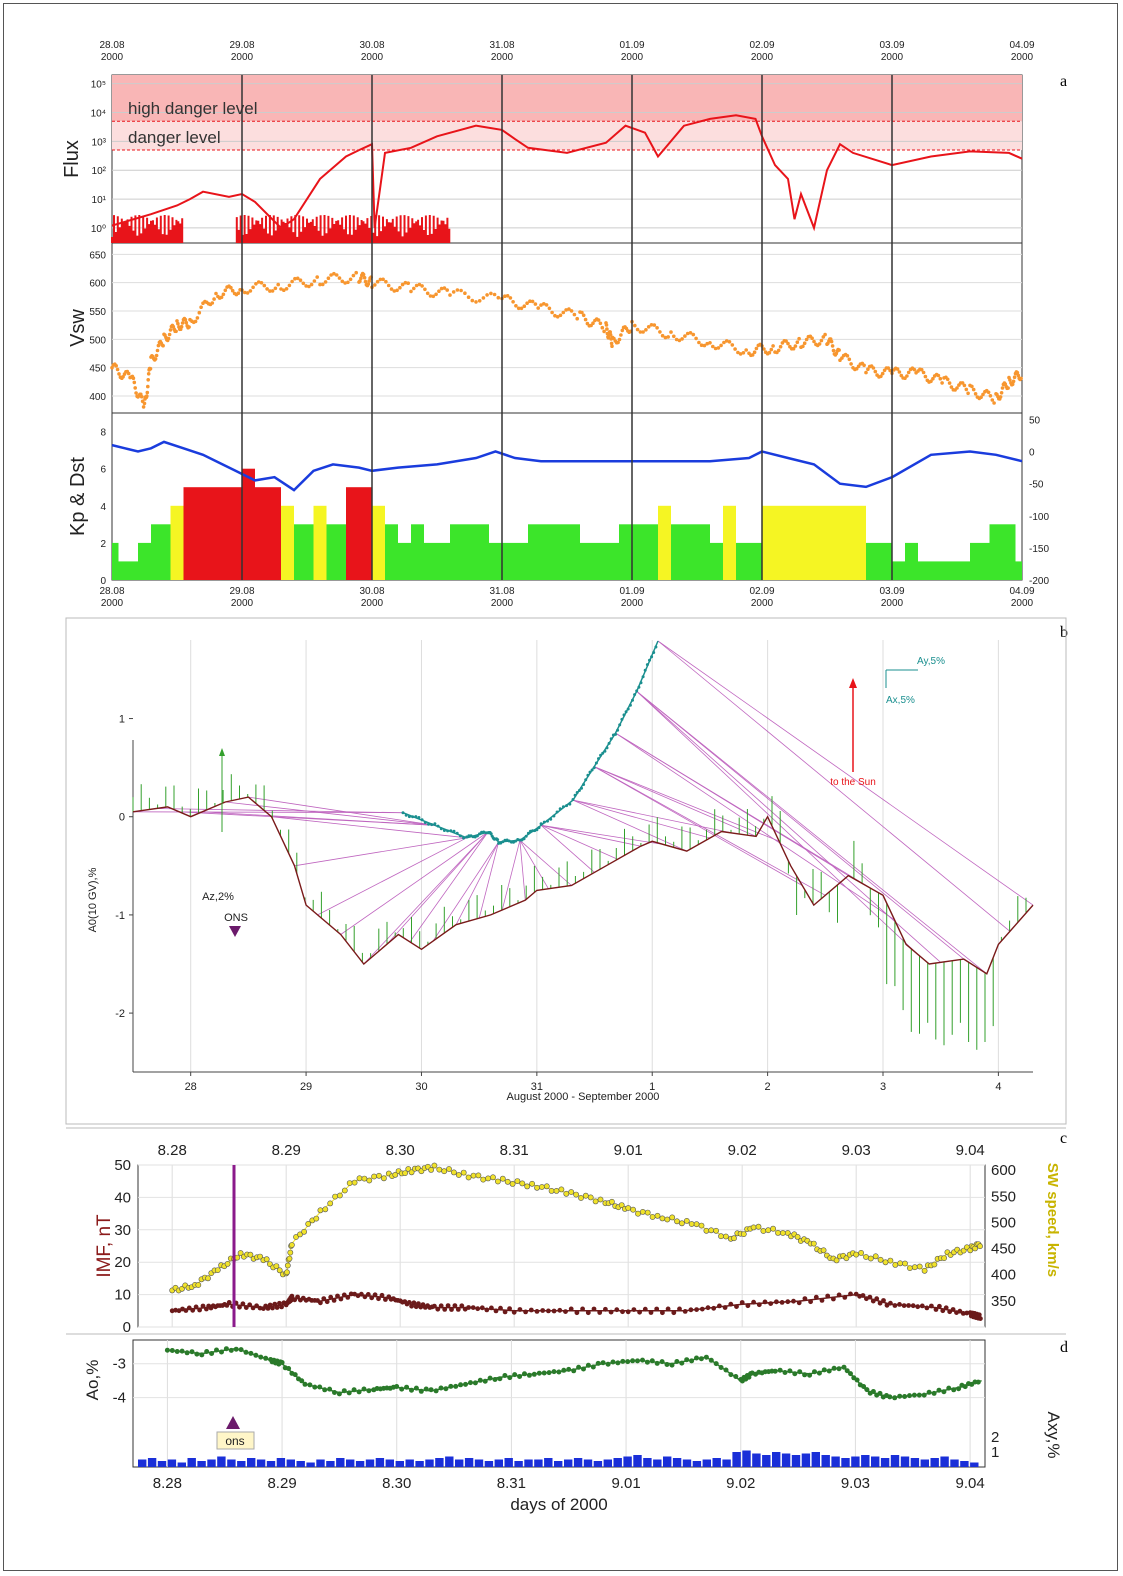 The height and width of the screenshot is (1576, 1123). Describe the element at coordinates (97, 397) in the screenshot. I see `vsw-y-tick-label: 400` at that location.